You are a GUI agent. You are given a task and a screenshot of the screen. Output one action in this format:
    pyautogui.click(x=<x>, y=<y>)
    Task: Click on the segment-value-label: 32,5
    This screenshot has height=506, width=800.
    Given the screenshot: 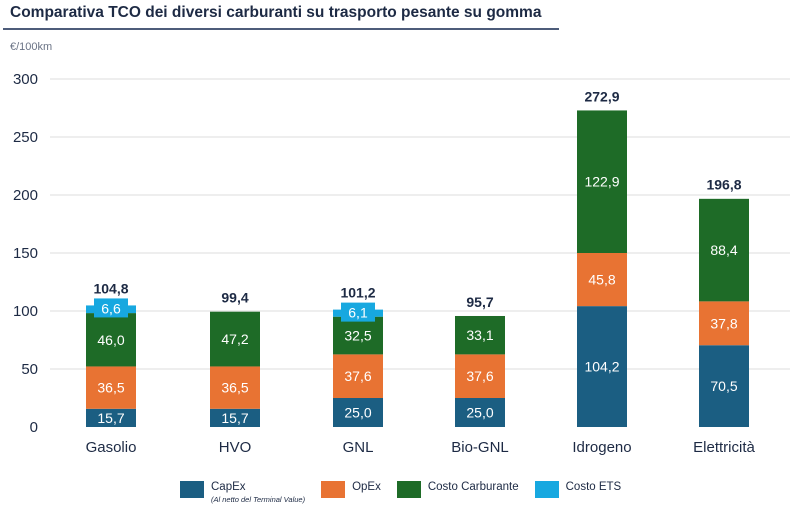 What is the action you would take?
    pyautogui.click(x=357, y=336)
    